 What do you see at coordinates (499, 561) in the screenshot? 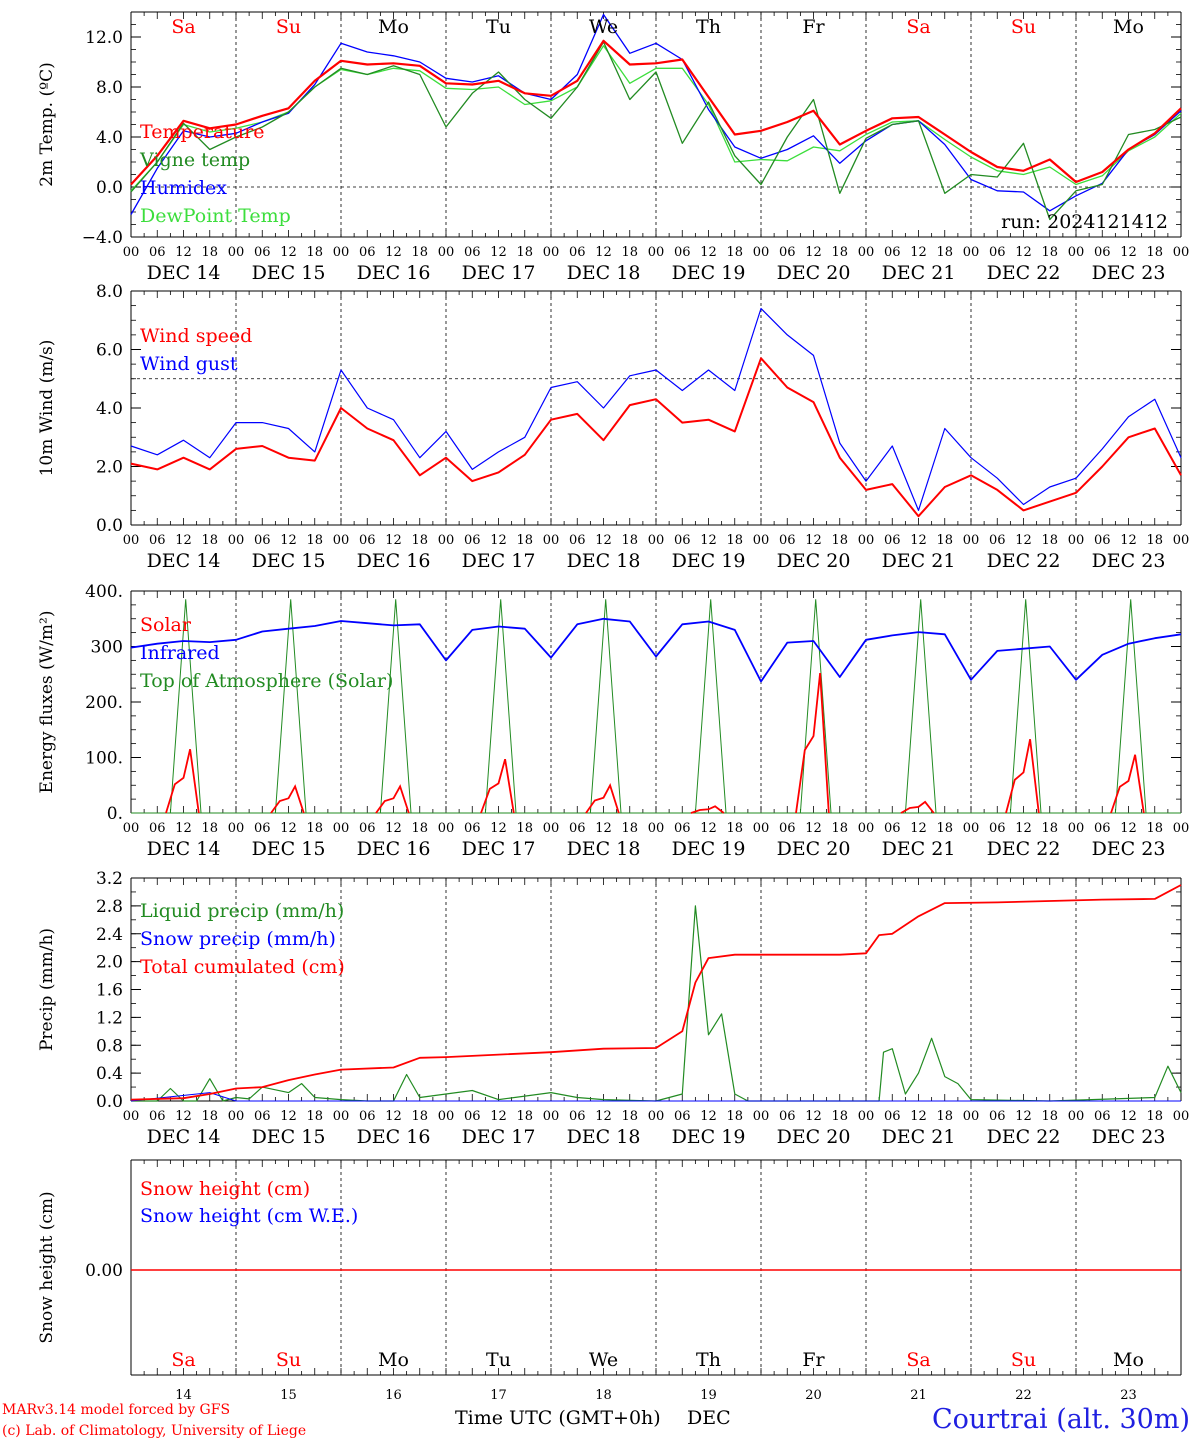
I see `x-day-label: DEC 17` at bounding box center [499, 561].